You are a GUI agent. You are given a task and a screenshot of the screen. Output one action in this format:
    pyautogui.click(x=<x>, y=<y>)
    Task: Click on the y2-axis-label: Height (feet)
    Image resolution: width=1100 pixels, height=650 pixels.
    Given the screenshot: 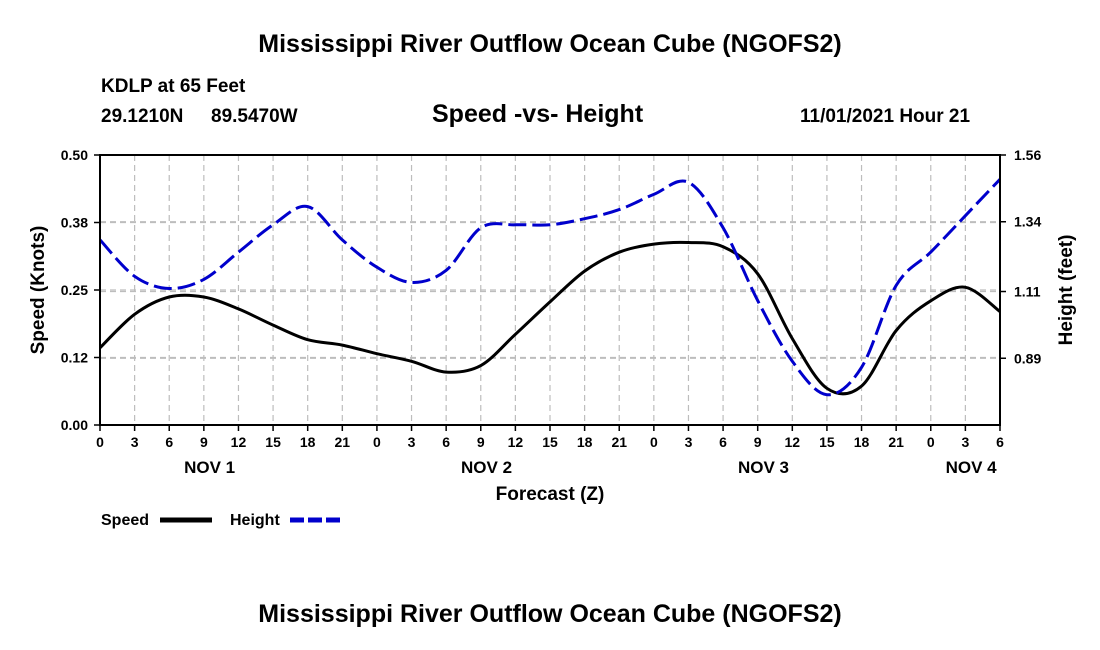 What is the action you would take?
    pyautogui.click(x=1066, y=290)
    